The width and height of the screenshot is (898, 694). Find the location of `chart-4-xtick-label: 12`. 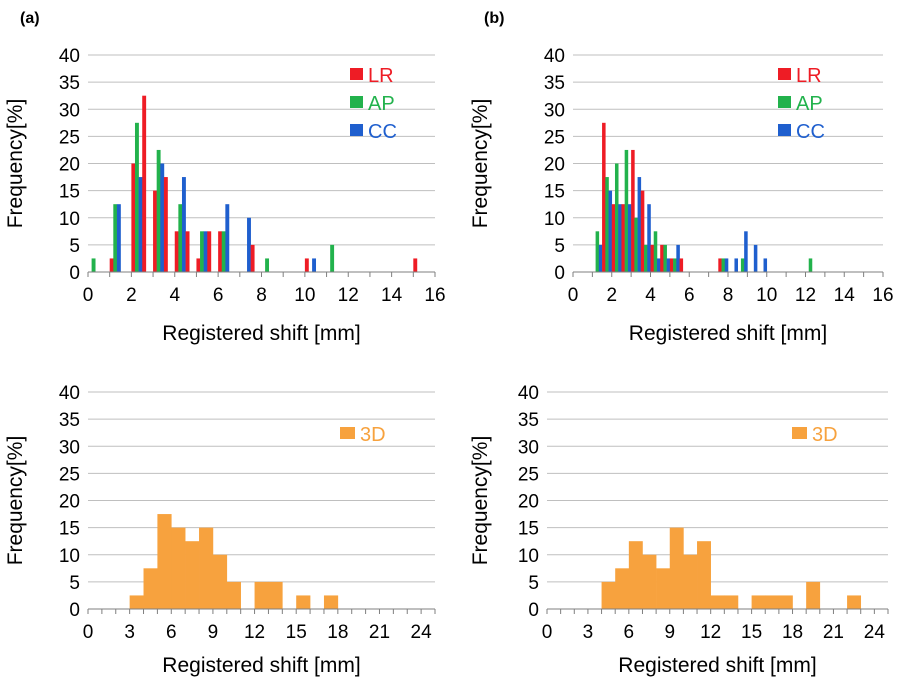

chart-4-xtick-label: 12 is located at coordinates (710, 632).